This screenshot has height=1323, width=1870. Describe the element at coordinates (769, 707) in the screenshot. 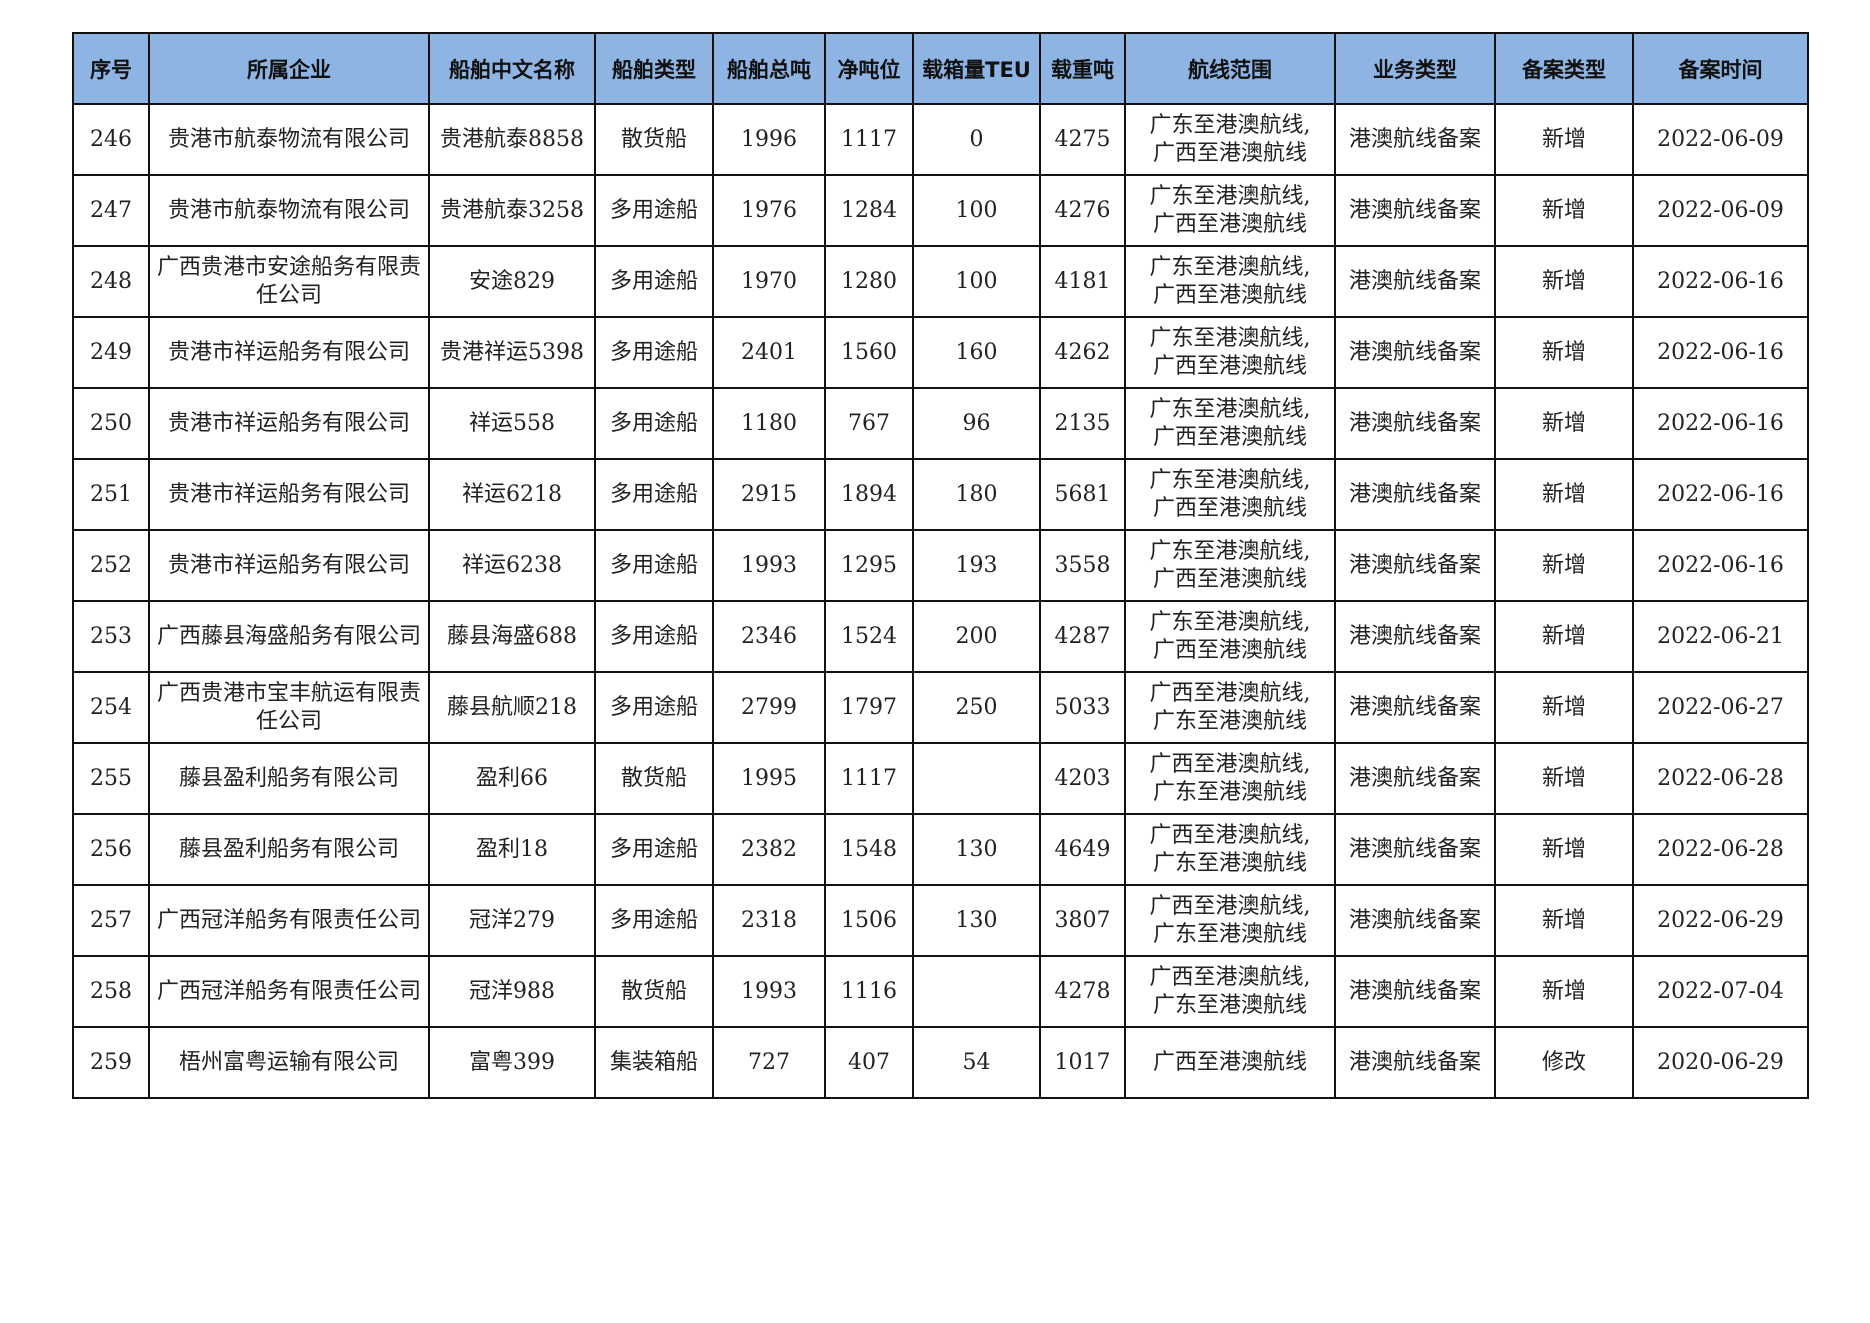

I see `cell-gross-tonnage: 2799` at that location.